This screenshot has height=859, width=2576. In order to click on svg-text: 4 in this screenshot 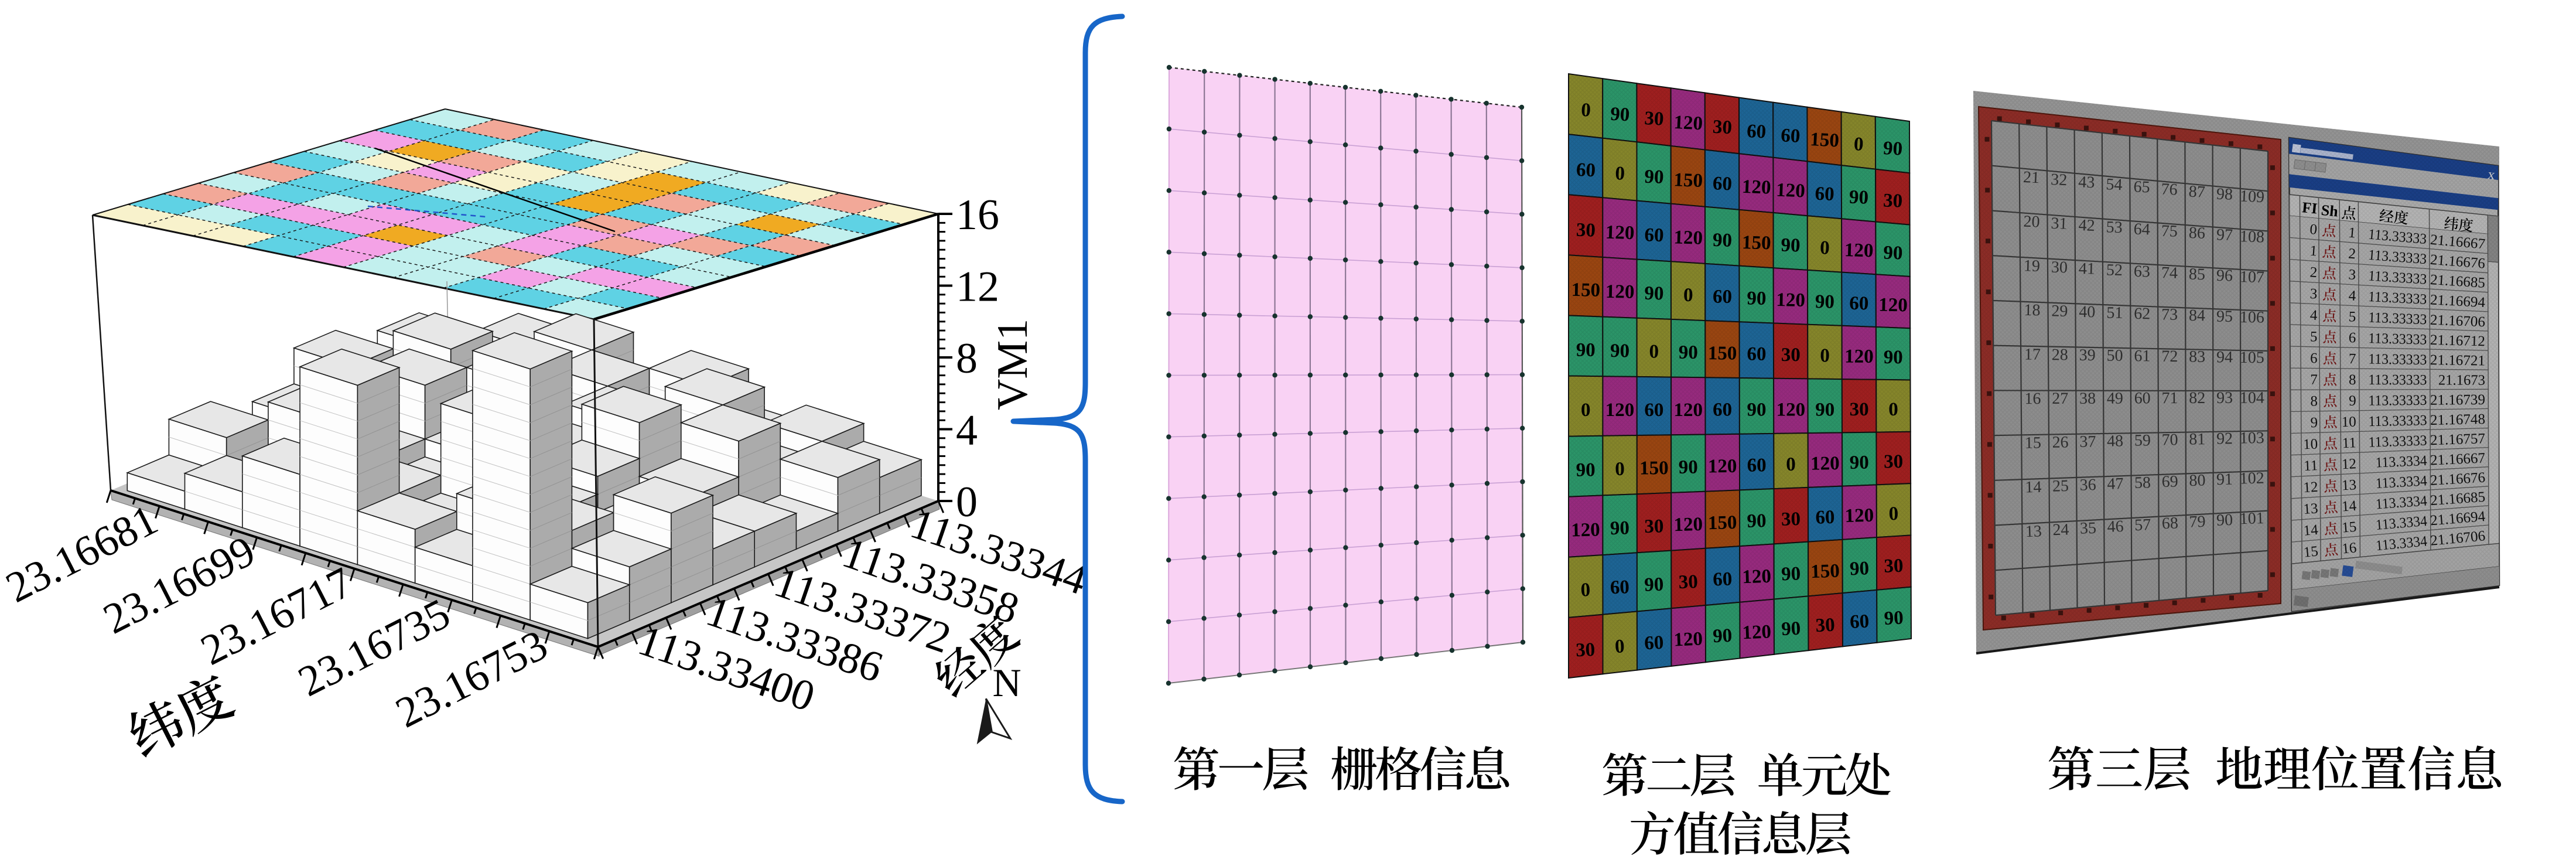, I will do `click(967, 431)`.